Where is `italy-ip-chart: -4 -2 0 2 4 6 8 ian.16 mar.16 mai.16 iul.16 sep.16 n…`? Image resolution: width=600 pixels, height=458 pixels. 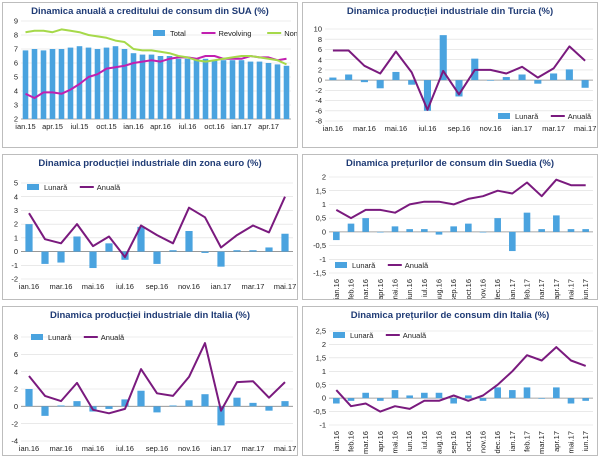 italy-ip-chart: -4 -2 0 2 4 6 8 ian.16 mar.16 mai.16 iul.16 sep.16 n… is located at coordinates (153, 393).